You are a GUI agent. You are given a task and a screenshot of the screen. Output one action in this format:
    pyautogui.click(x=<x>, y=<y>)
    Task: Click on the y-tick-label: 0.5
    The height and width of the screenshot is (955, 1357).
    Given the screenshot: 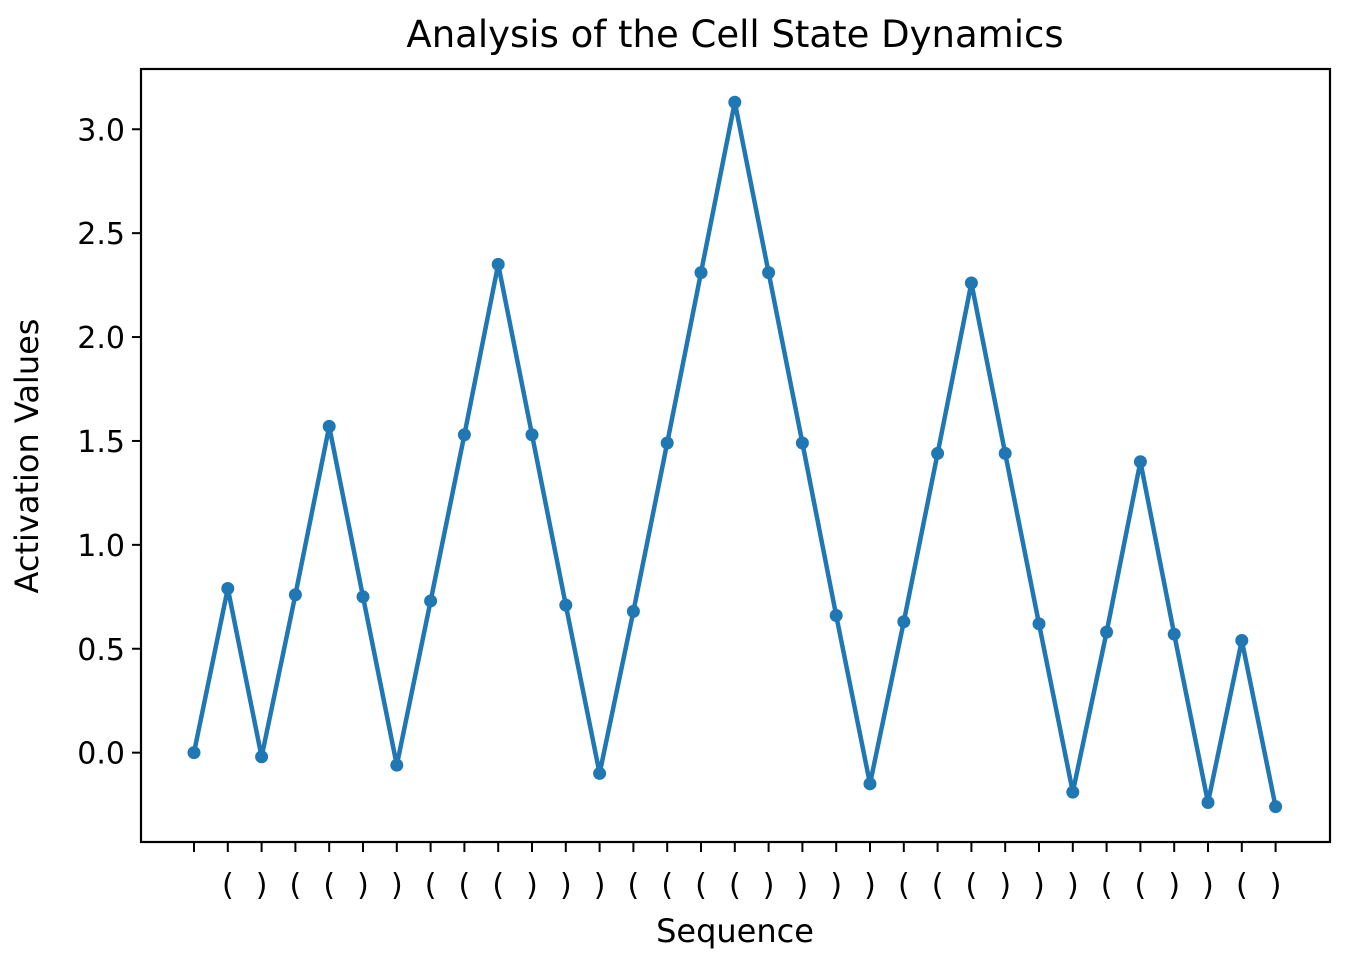 What is the action you would take?
    pyautogui.click(x=101, y=650)
    